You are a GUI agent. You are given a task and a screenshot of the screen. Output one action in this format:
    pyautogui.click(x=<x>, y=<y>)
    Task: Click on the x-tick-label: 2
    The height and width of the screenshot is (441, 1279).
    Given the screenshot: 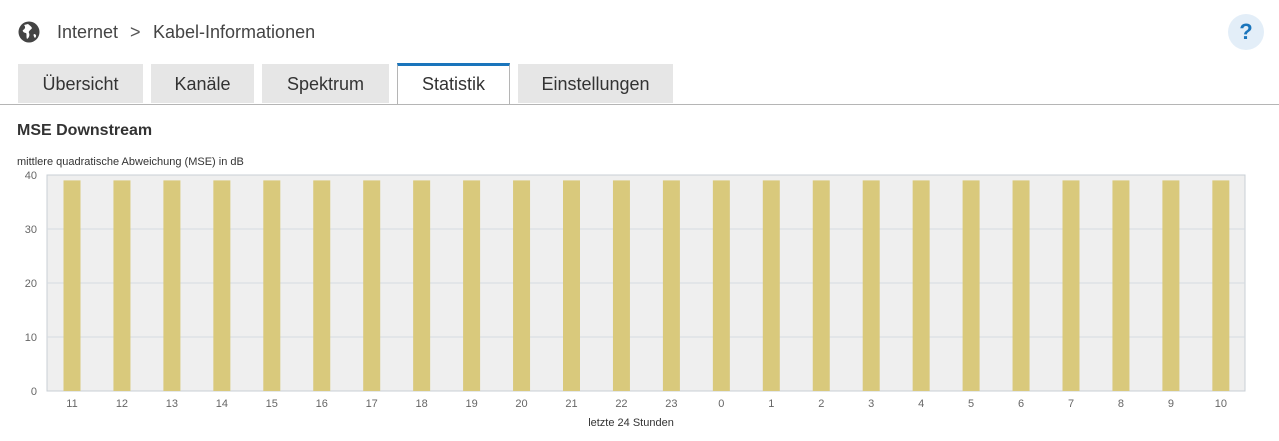 What is the action you would take?
    pyautogui.click(x=821, y=404)
    